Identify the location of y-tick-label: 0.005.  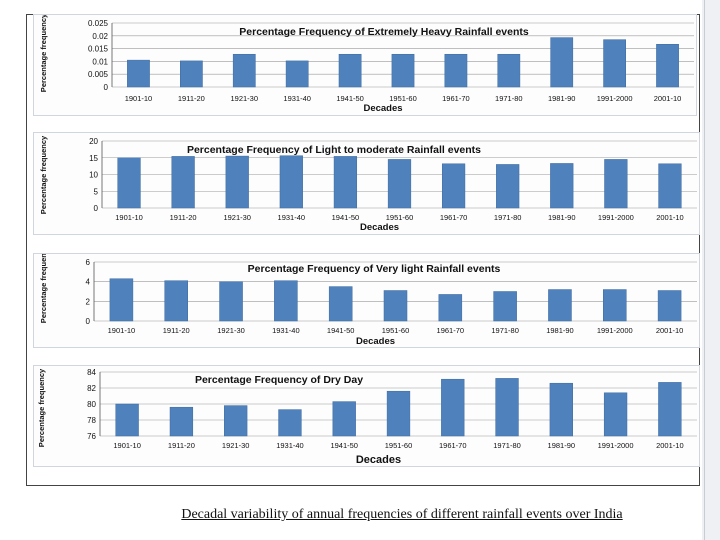
(98, 74).